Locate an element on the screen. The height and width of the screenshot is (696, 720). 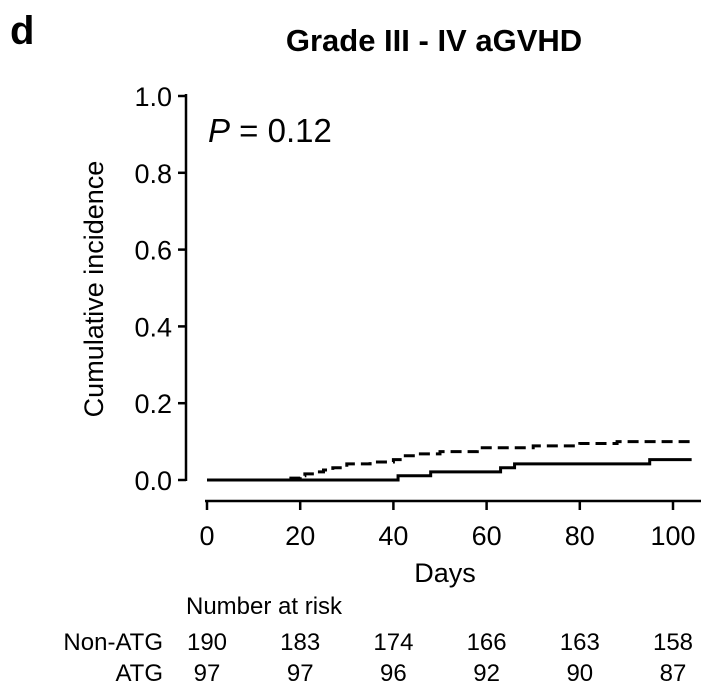
risk-value: 92 is located at coordinates (486, 673).